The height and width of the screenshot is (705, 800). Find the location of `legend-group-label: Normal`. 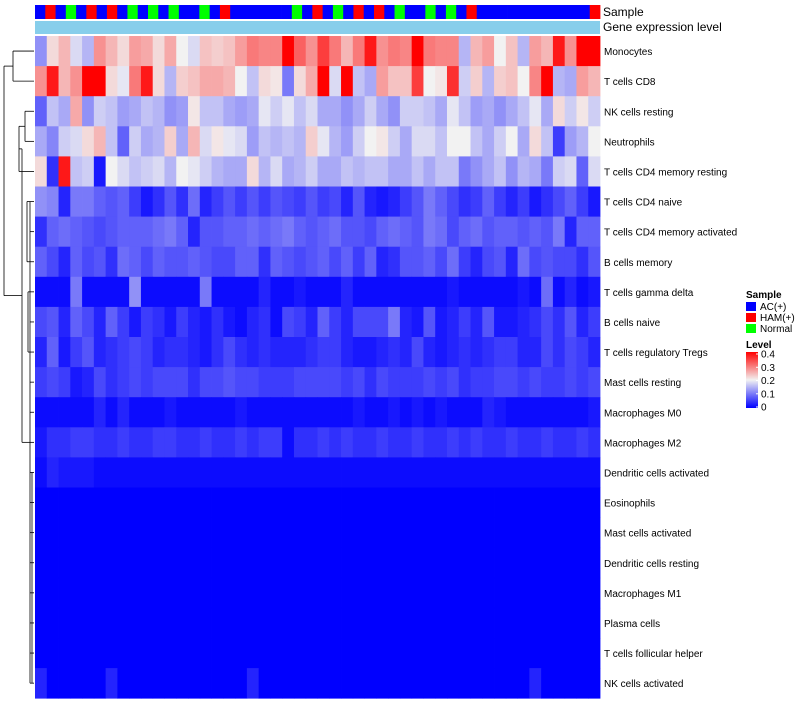

legend-group-label: Normal is located at coordinates (776, 329).